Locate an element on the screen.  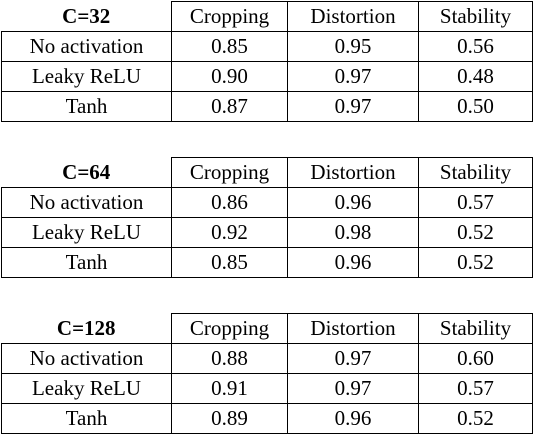
config-label: C=128 is located at coordinates (86, 328).